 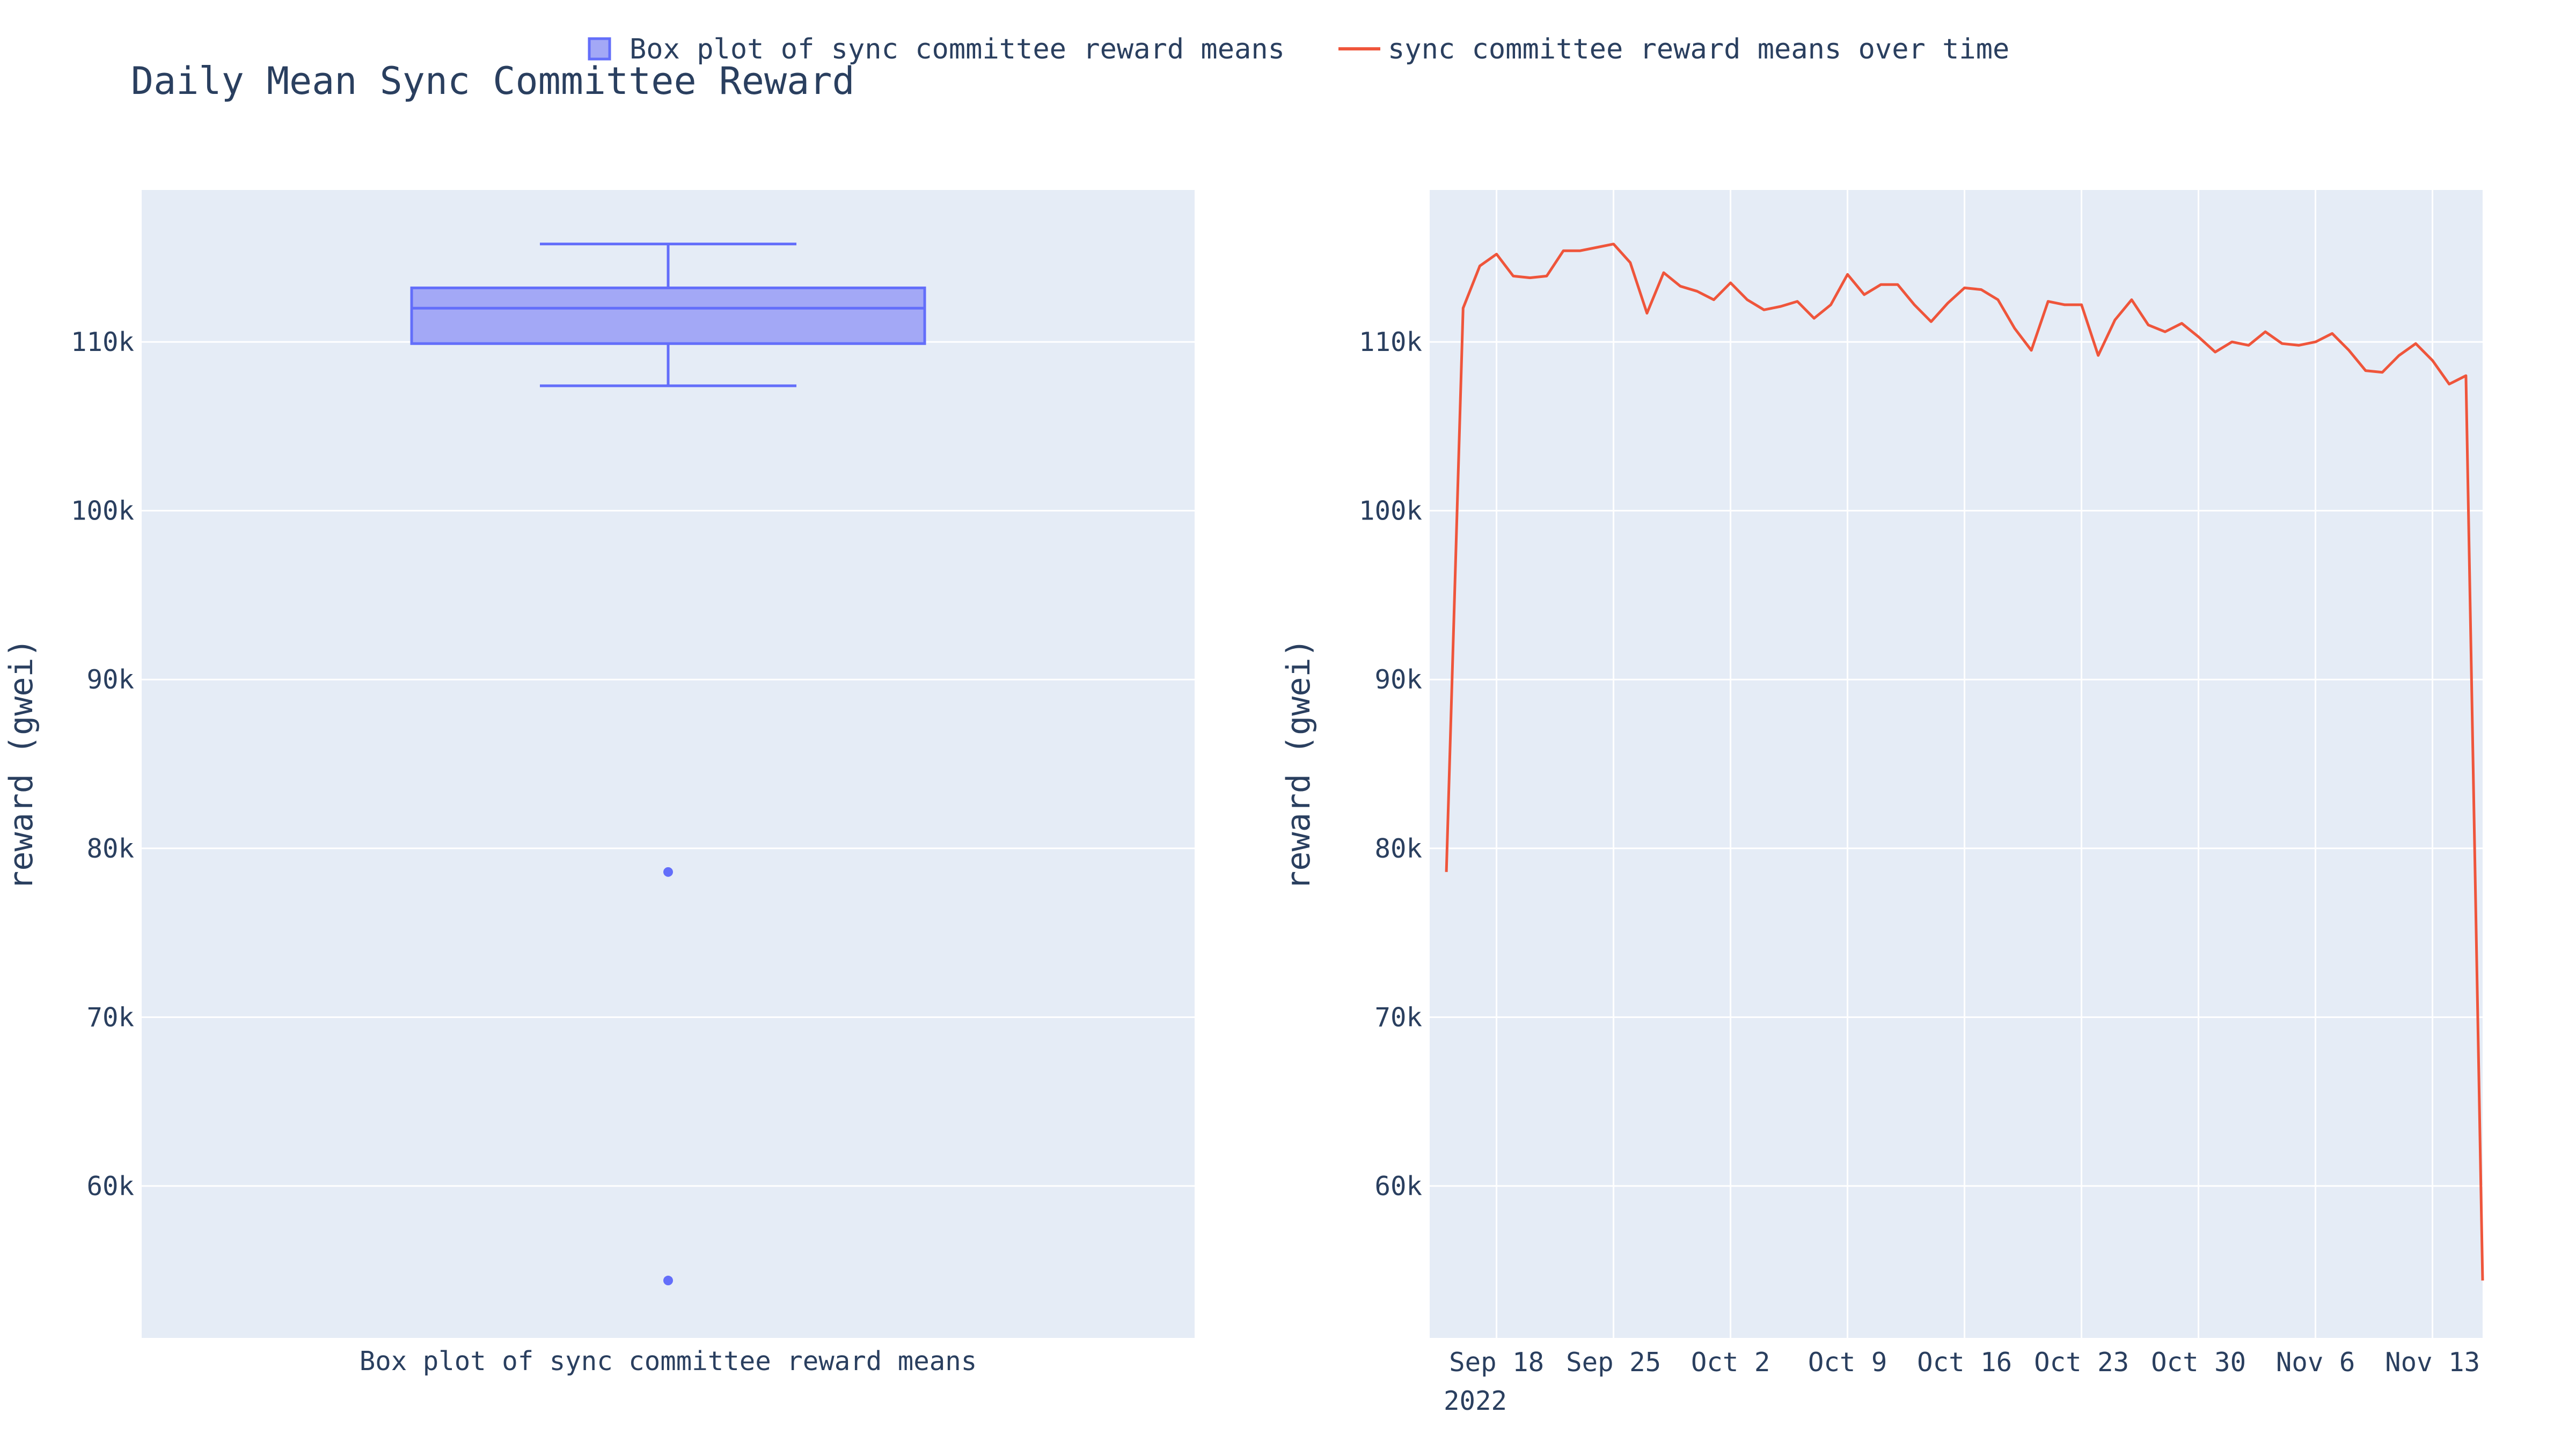 What do you see at coordinates (493, 81) in the screenshot?
I see `chart-title: Daily Mean Sync Committee Reward` at bounding box center [493, 81].